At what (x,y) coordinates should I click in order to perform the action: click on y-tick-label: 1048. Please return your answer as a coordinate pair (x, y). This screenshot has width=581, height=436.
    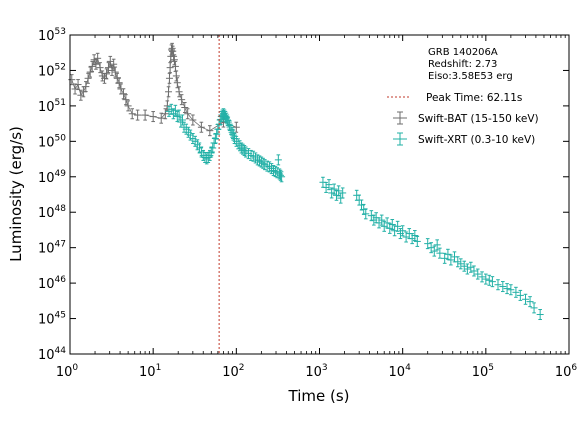
    Looking at the image, I should click on (52, 212).